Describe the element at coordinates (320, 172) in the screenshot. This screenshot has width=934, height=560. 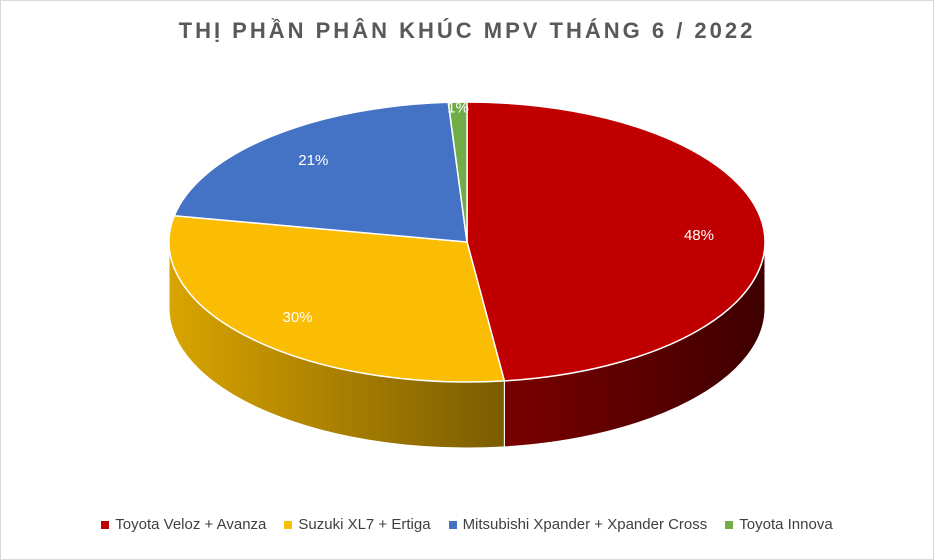
I see `pie-slice-mitsubishi-xpander-xpander-cross` at that location.